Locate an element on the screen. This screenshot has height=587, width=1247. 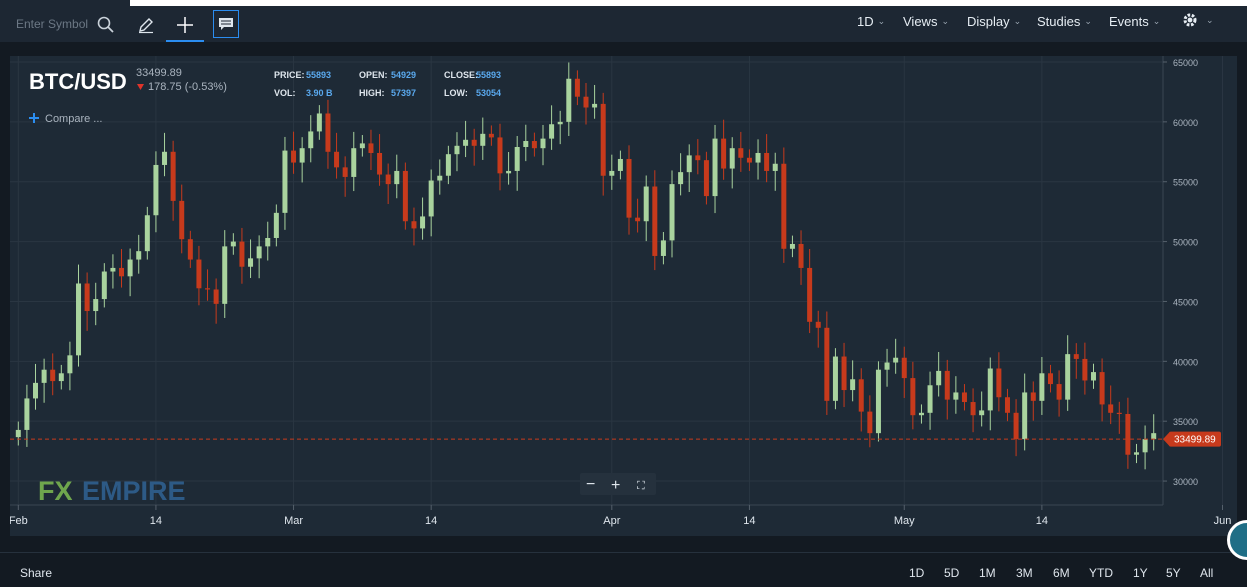
crosshair-tool is located at coordinates (185, 26).